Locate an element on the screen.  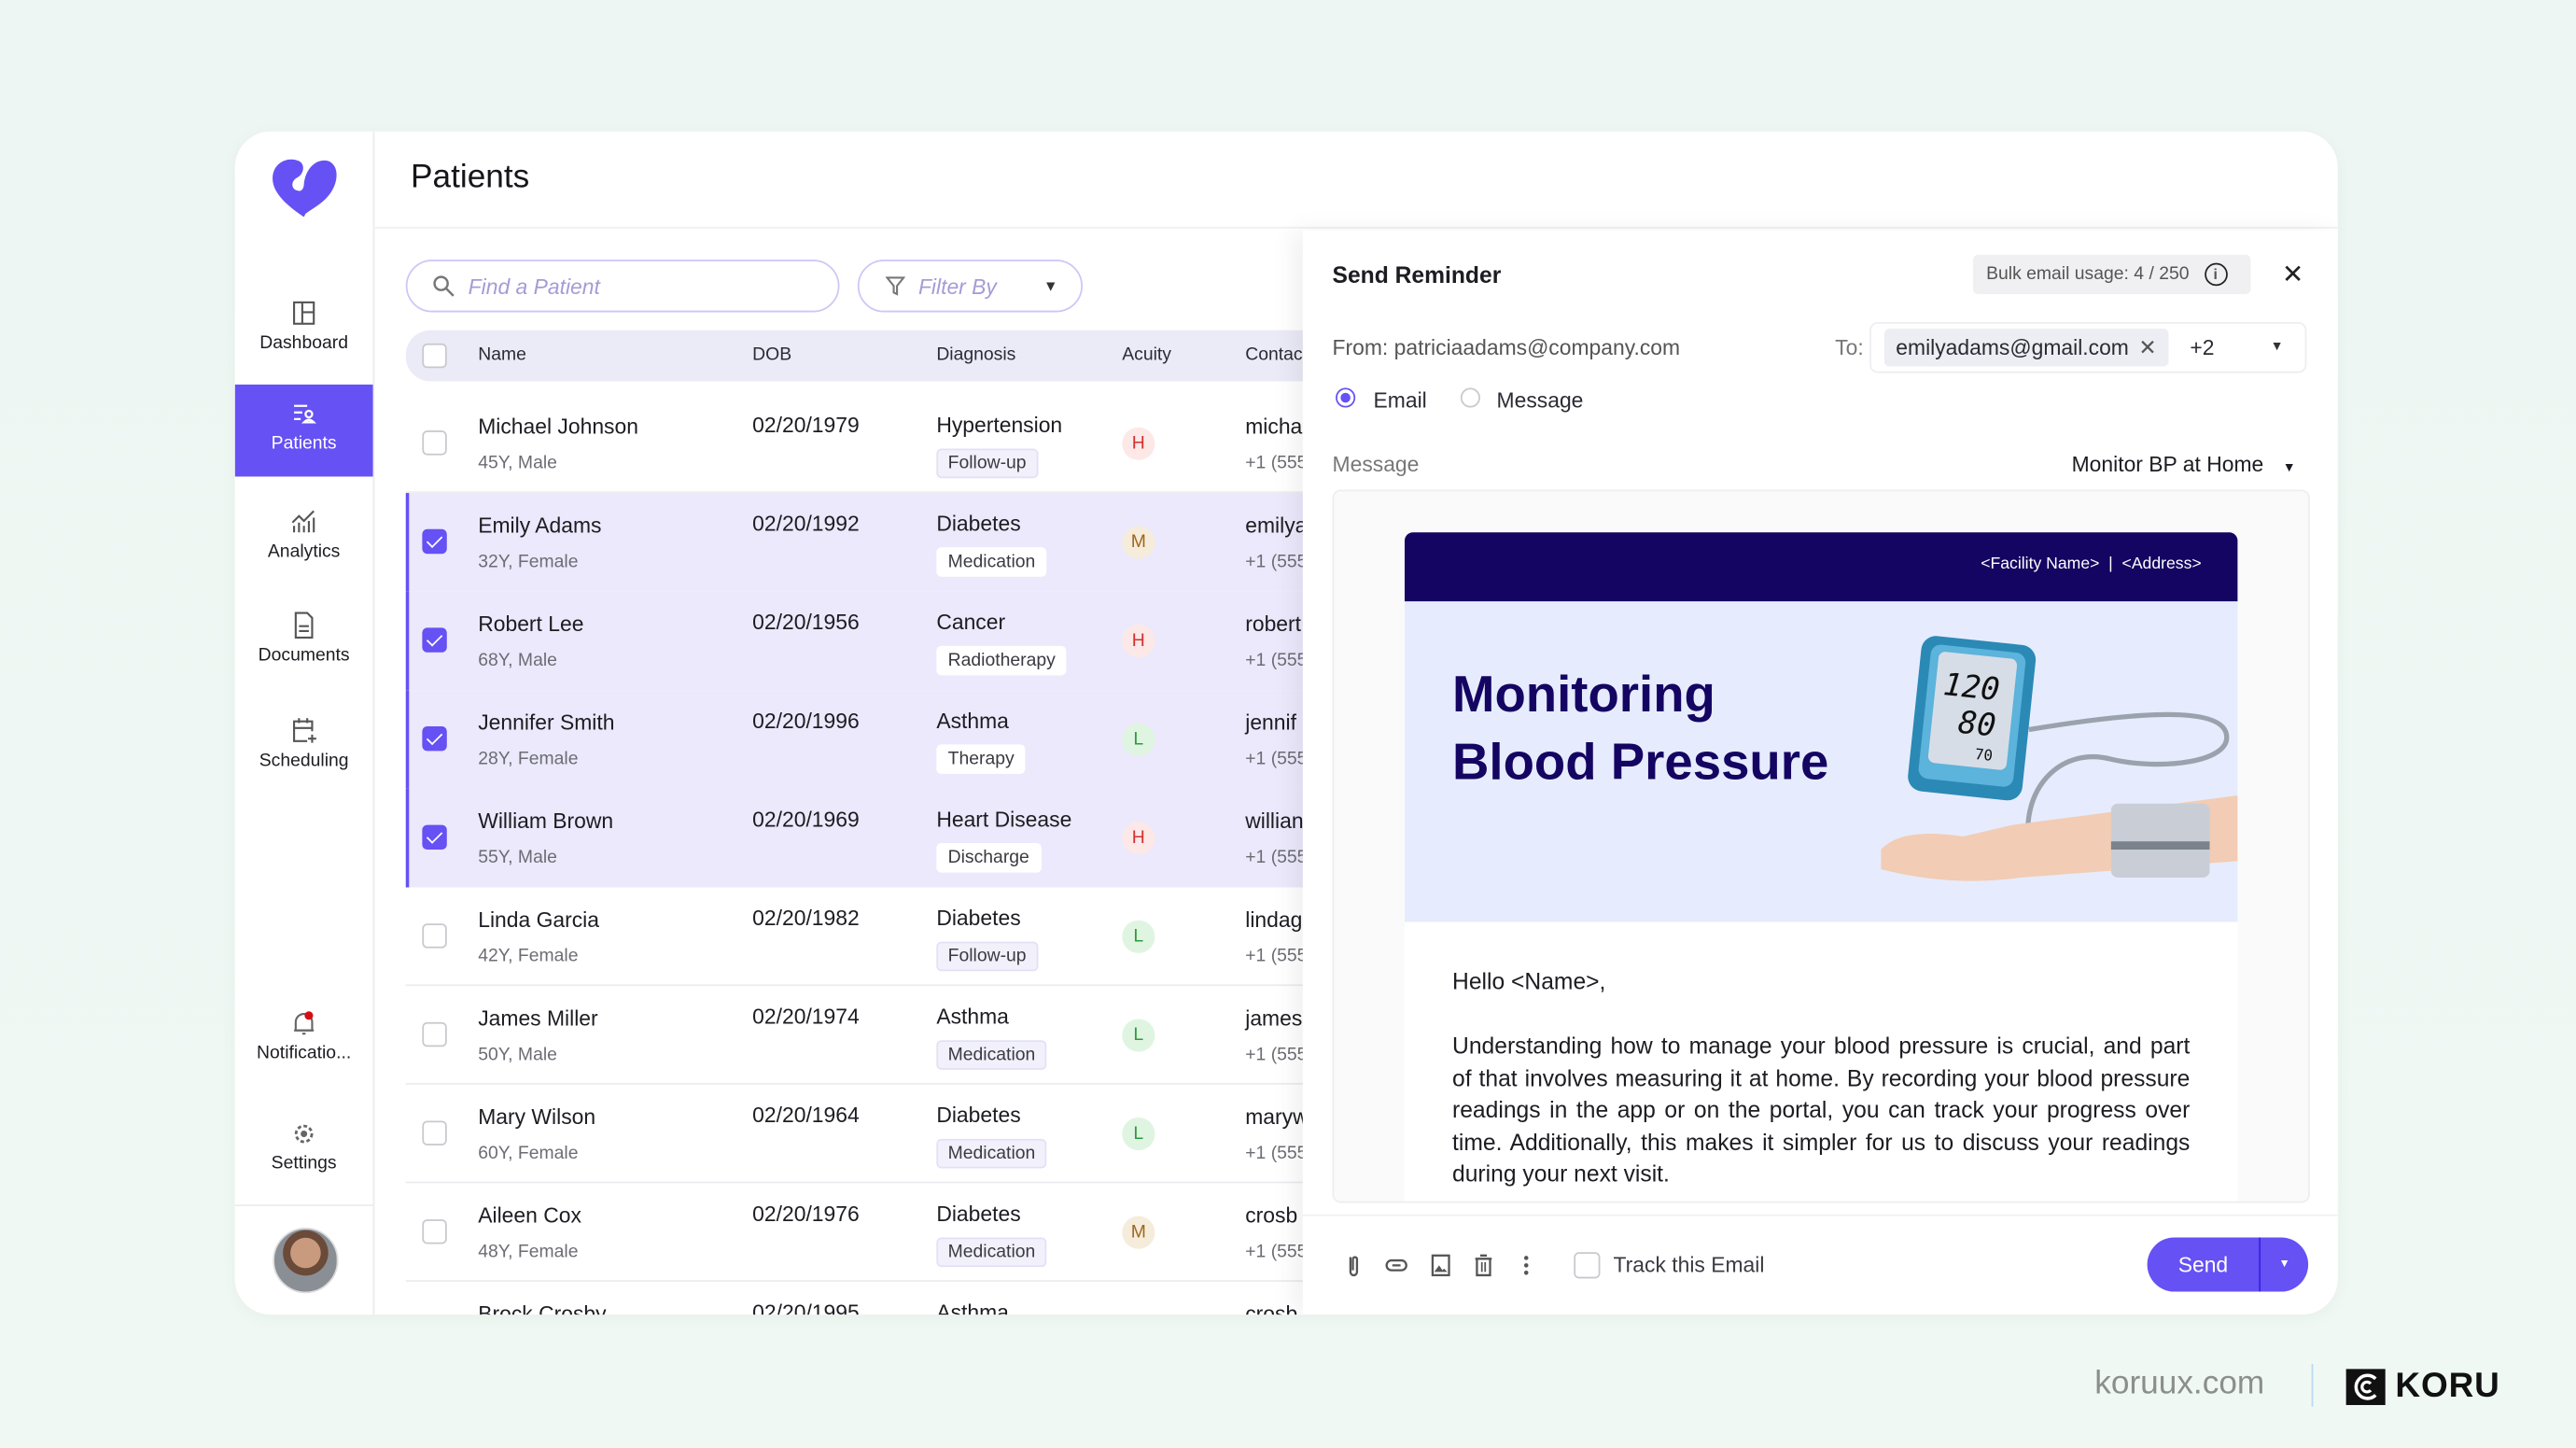
headline-line-1: Monitoring is located at coordinates (1583, 694).